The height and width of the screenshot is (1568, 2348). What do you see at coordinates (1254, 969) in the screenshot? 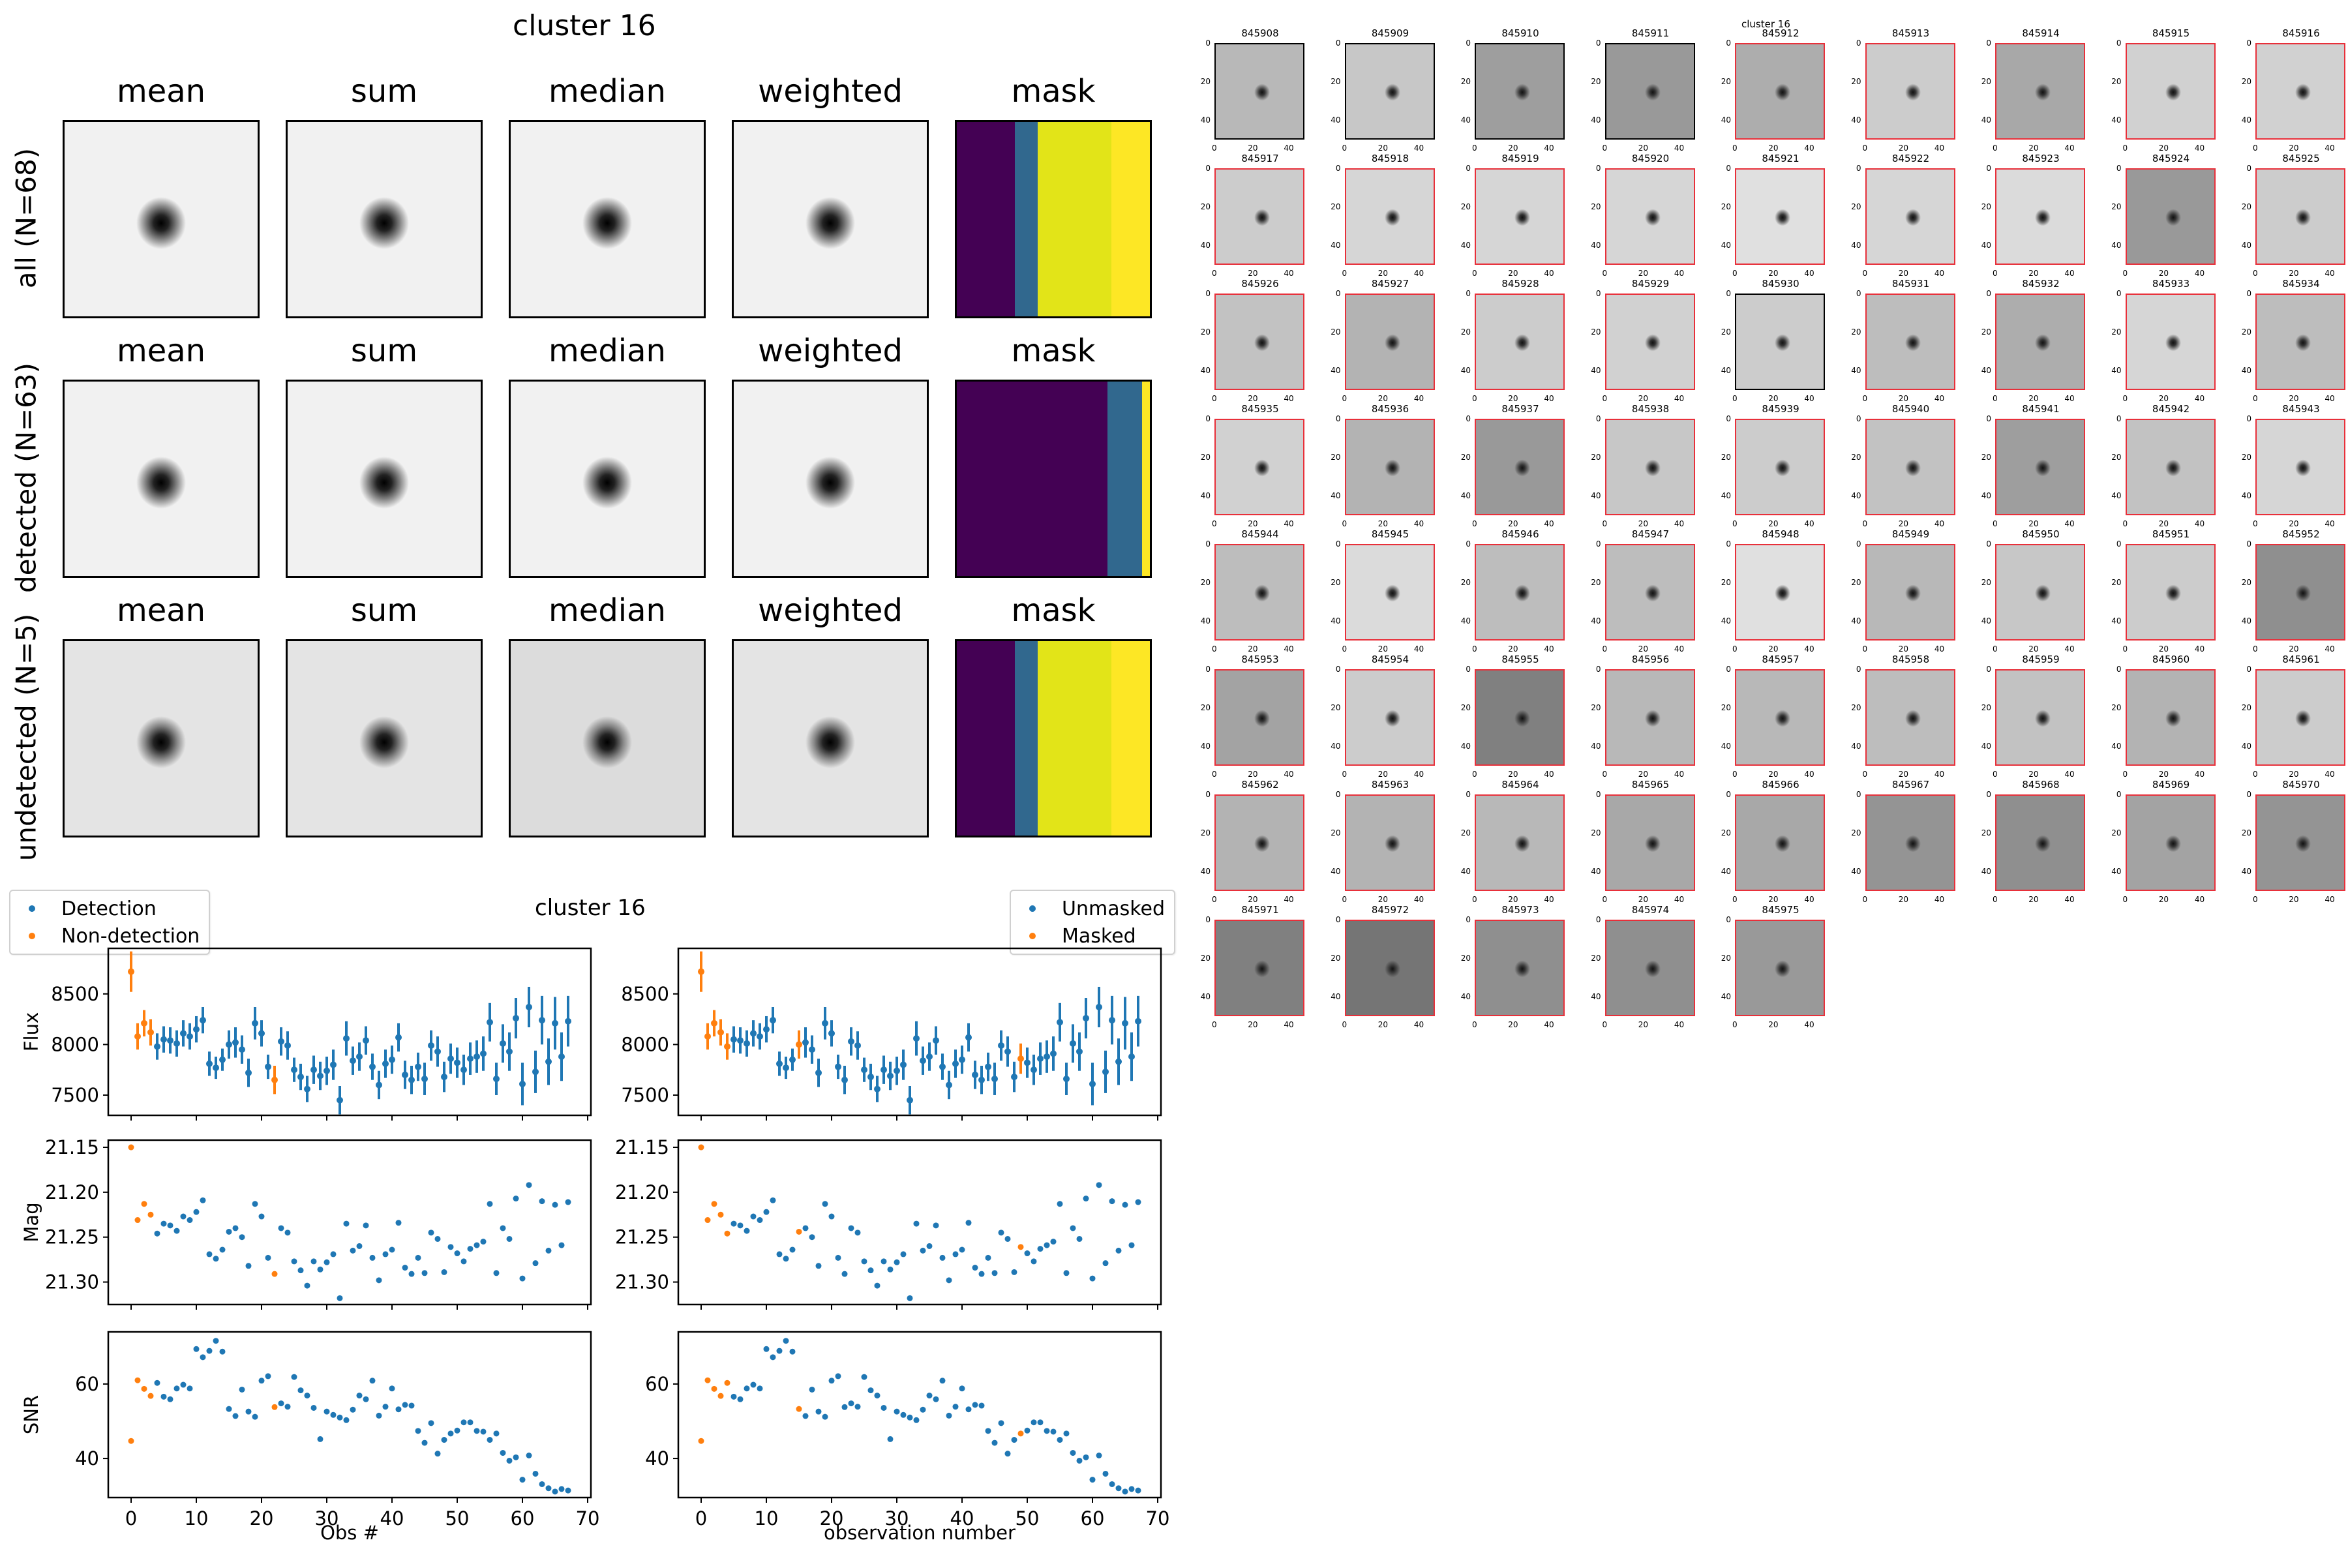
I see `stamp-cell: 845971 0 0 20 20 40 40` at bounding box center [1254, 969].